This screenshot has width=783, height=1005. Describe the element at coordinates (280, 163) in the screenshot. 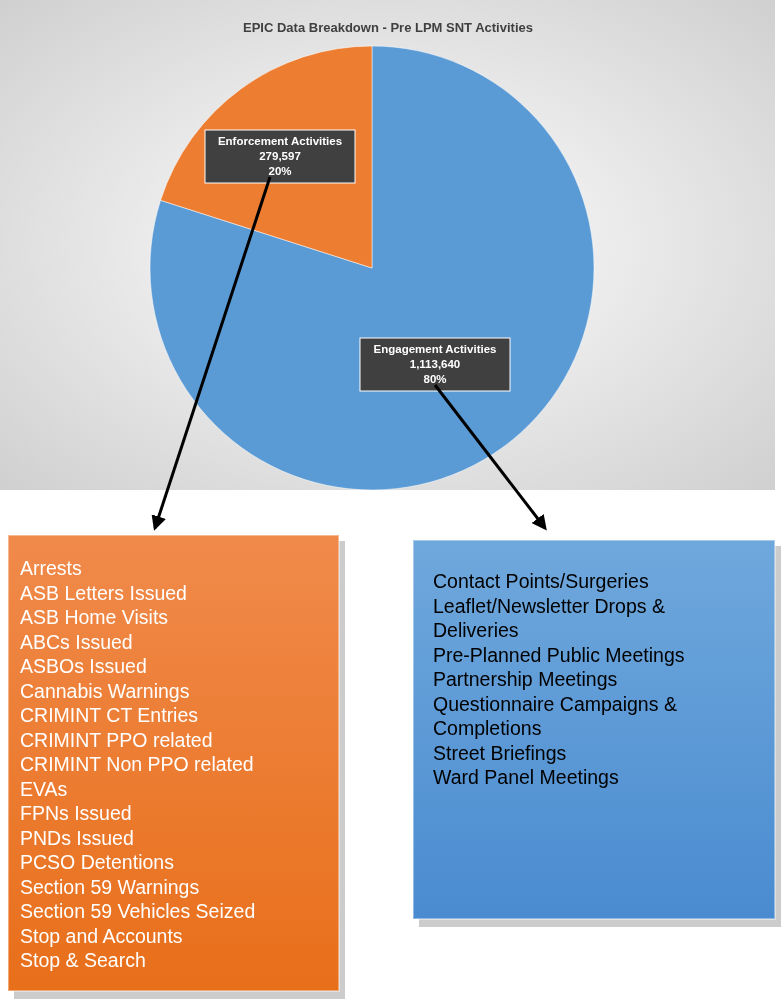

I see `data-label: 279,597 20%` at that location.